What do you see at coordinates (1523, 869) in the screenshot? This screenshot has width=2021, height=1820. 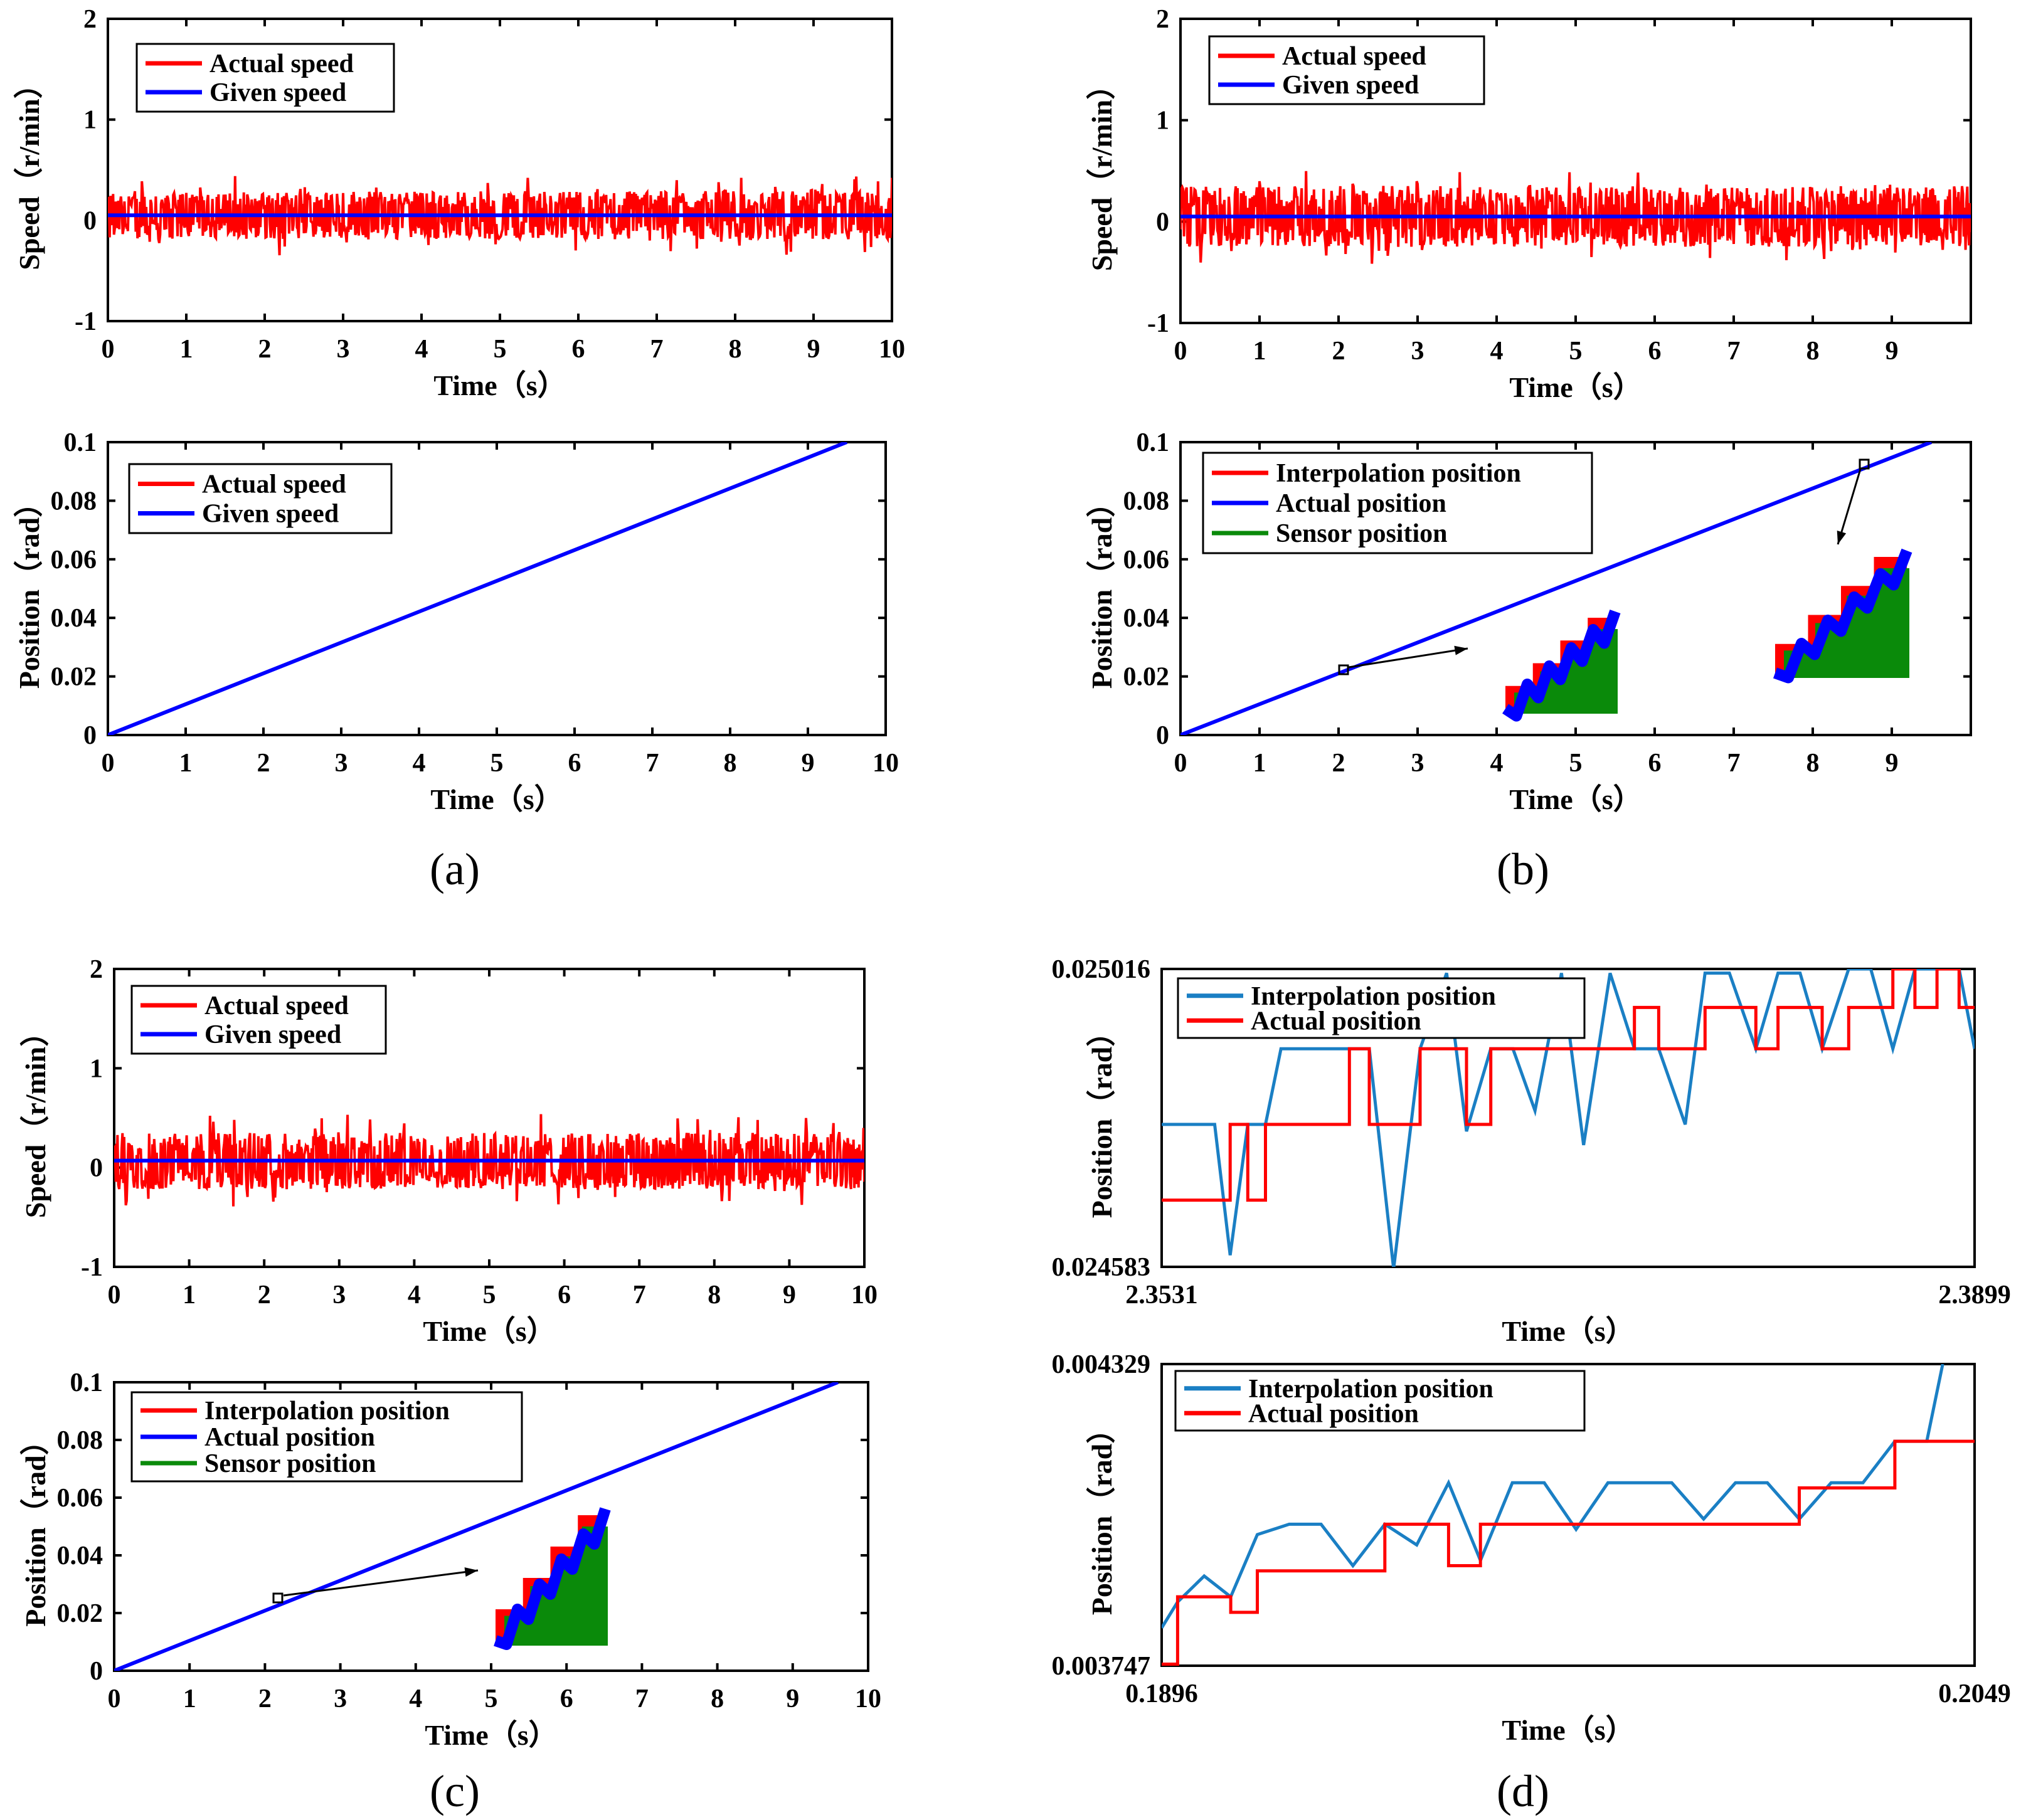 I see `panel-label-b: (b)` at bounding box center [1523, 869].